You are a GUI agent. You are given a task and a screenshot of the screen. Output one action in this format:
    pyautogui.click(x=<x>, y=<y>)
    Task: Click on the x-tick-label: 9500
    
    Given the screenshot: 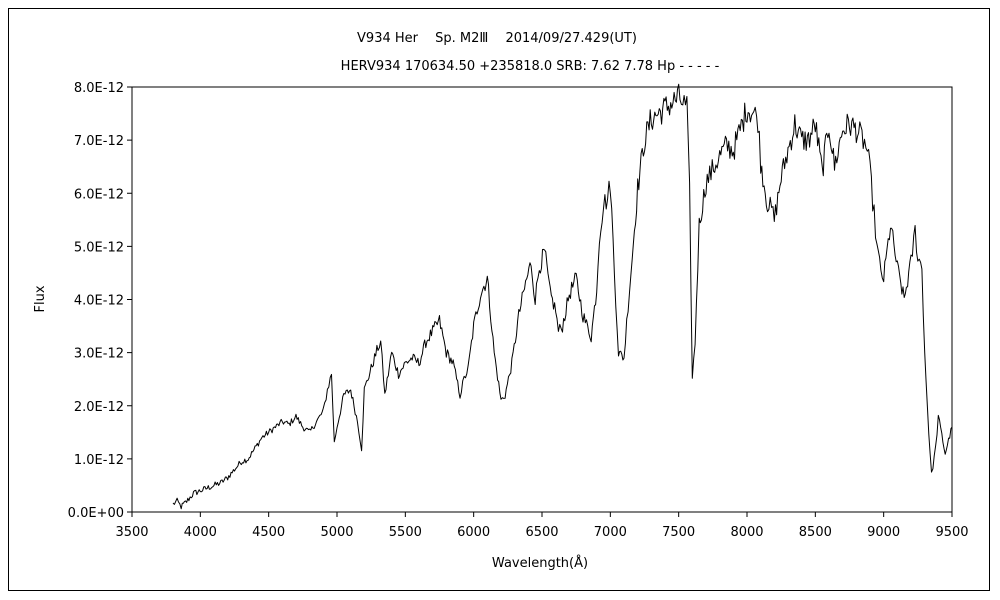 What is the action you would take?
    pyautogui.click(x=951, y=532)
    